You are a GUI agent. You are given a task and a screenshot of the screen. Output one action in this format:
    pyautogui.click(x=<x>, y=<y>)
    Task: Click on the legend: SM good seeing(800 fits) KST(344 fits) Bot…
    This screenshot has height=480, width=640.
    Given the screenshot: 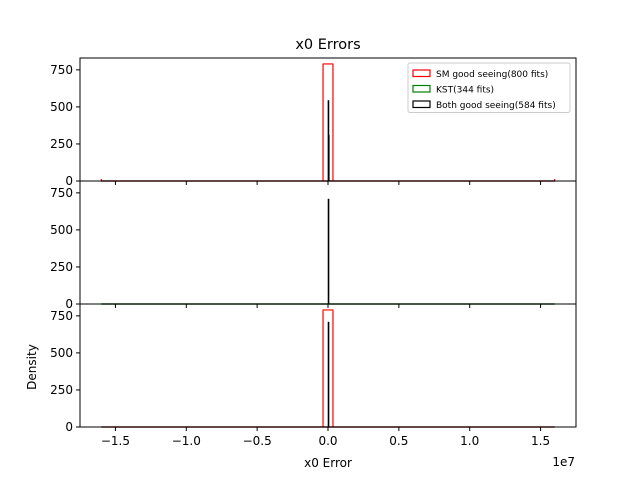 What is the action you would take?
    pyautogui.click(x=489, y=87)
    